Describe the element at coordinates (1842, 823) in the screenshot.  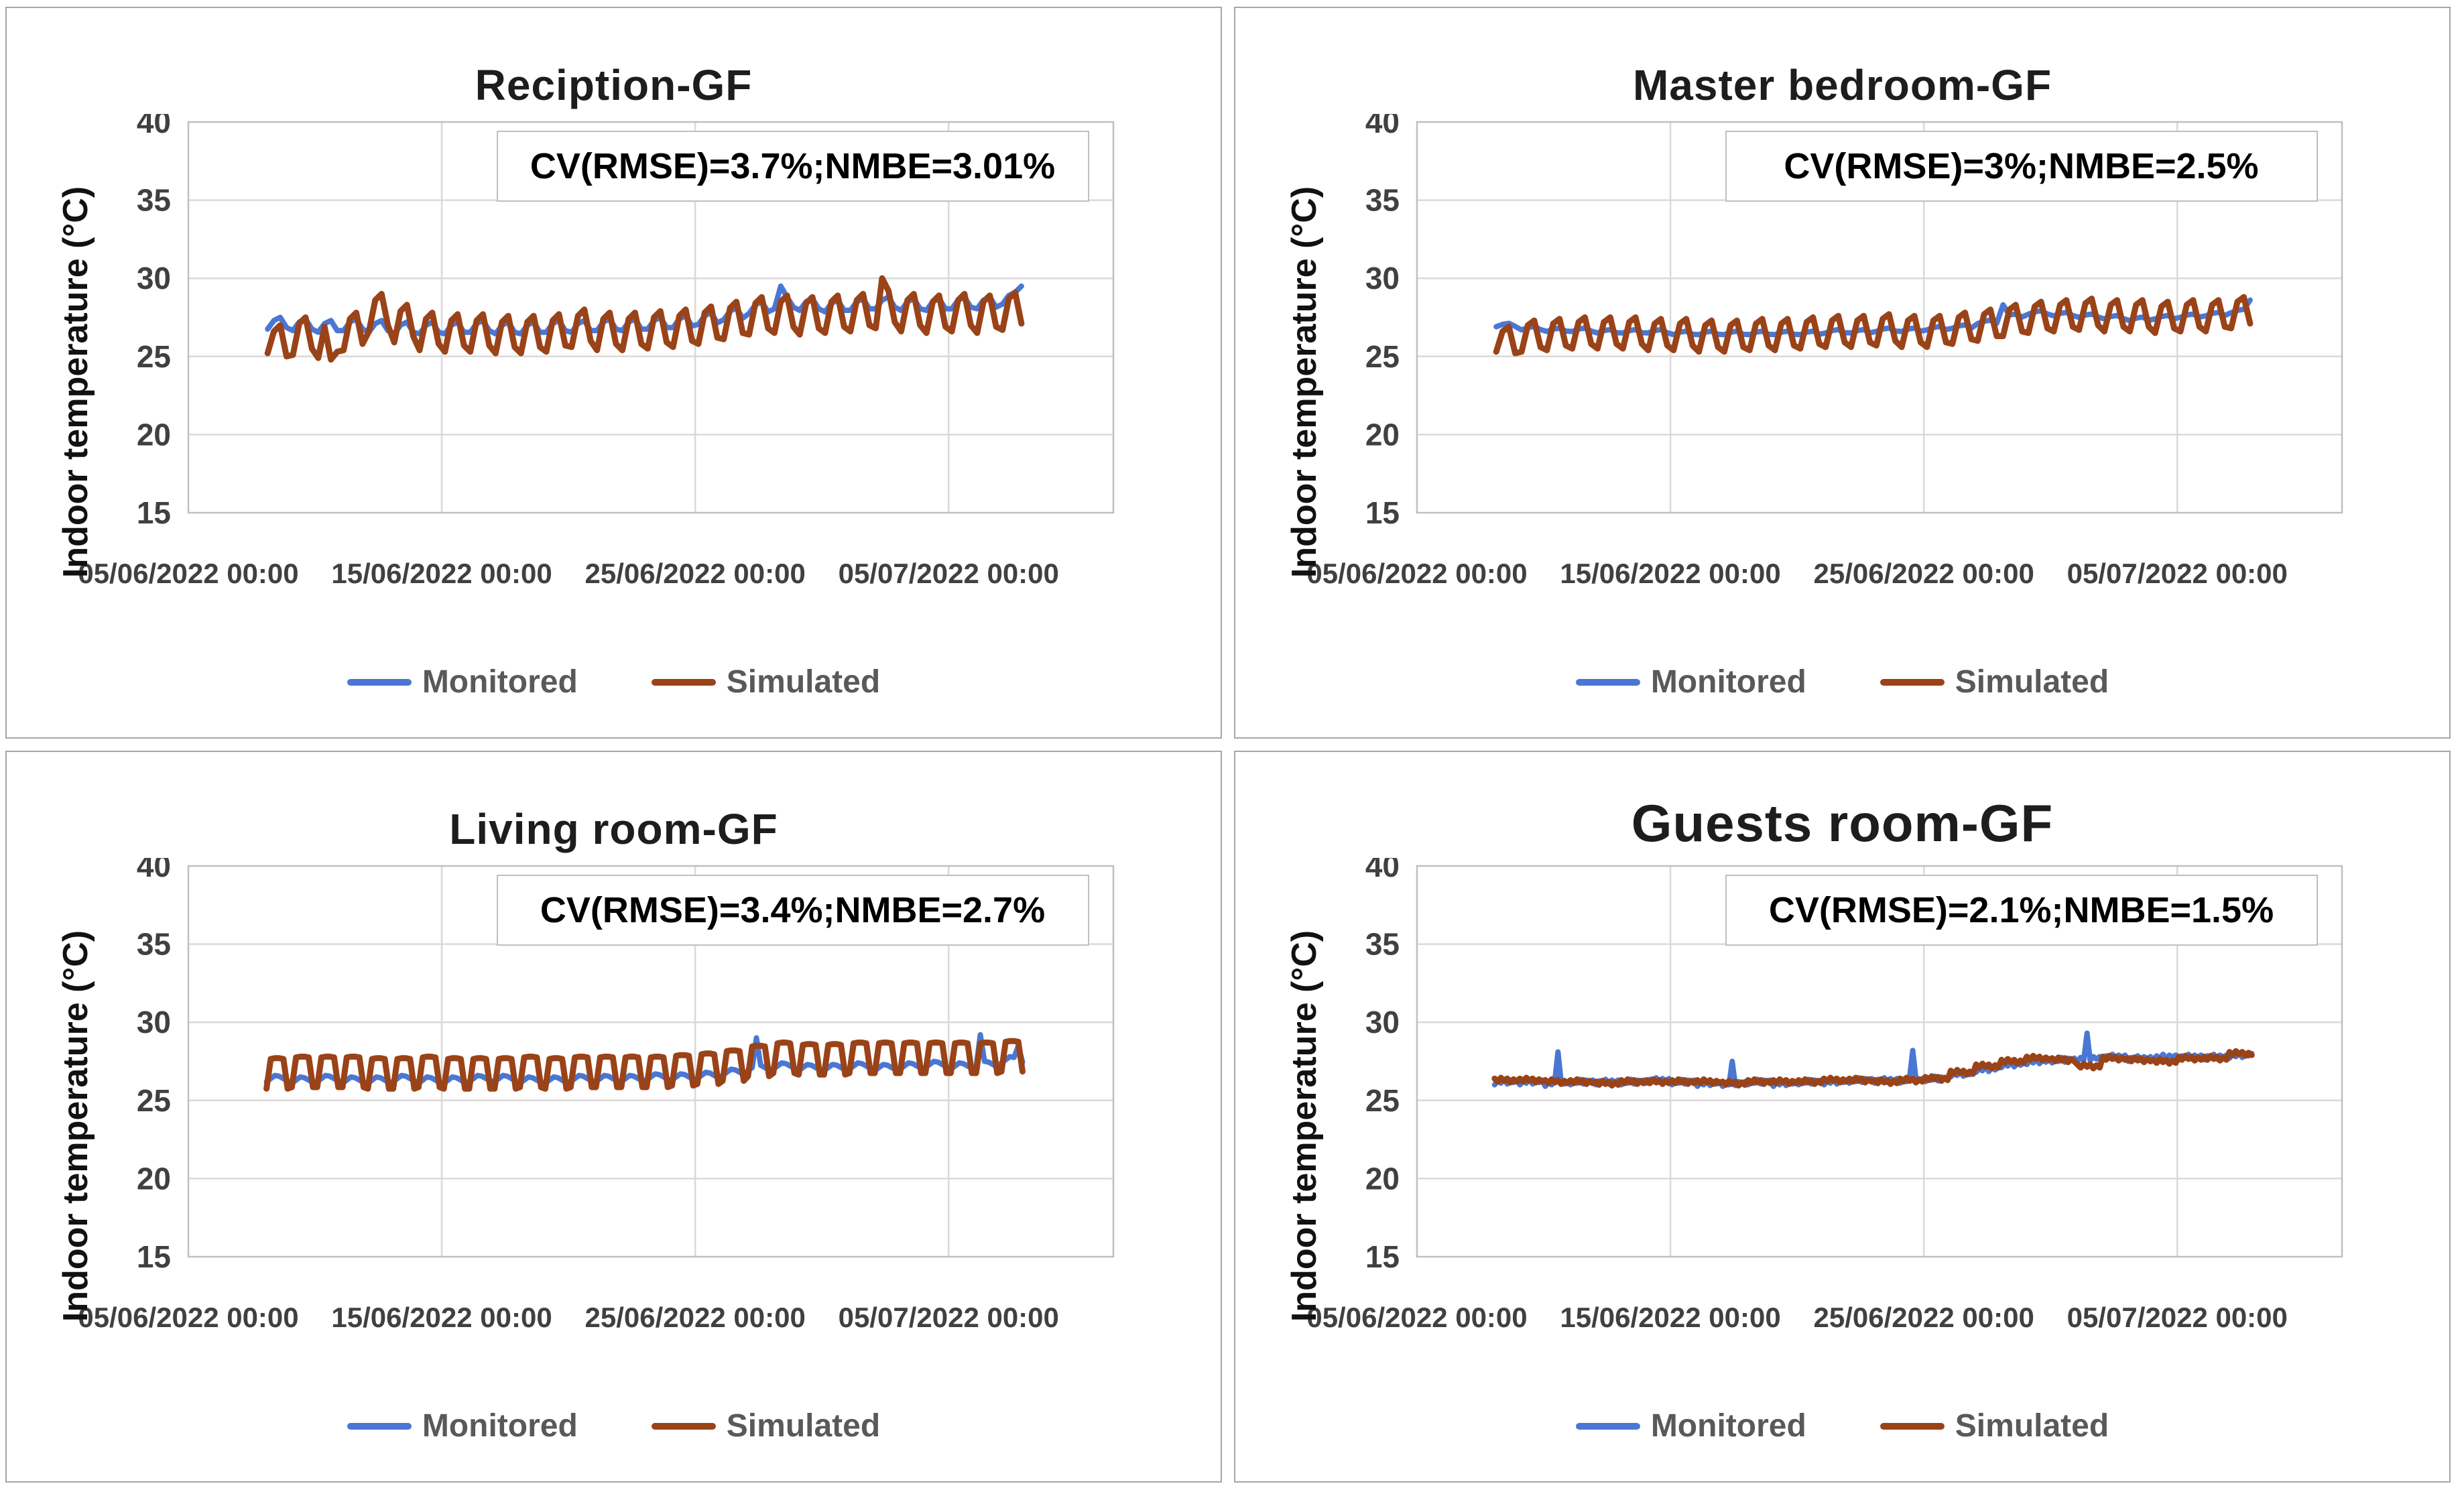
I see `chart-title: Guests room-GF` at that location.